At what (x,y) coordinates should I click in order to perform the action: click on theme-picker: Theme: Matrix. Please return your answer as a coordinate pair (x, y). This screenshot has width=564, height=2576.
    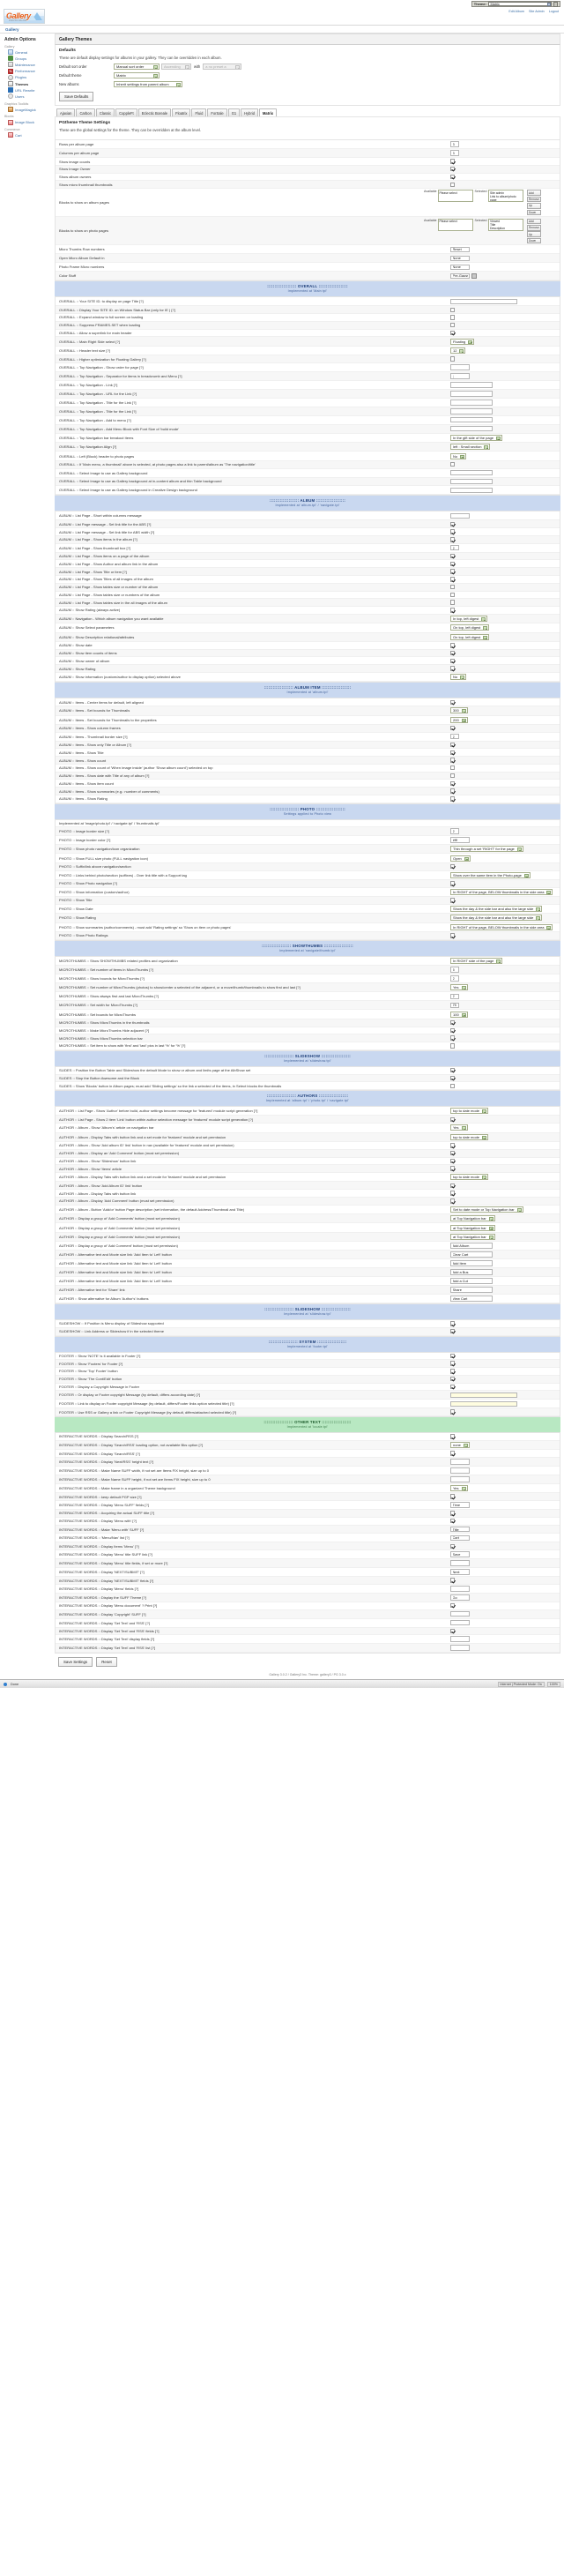
    Looking at the image, I should click on (515, 4).